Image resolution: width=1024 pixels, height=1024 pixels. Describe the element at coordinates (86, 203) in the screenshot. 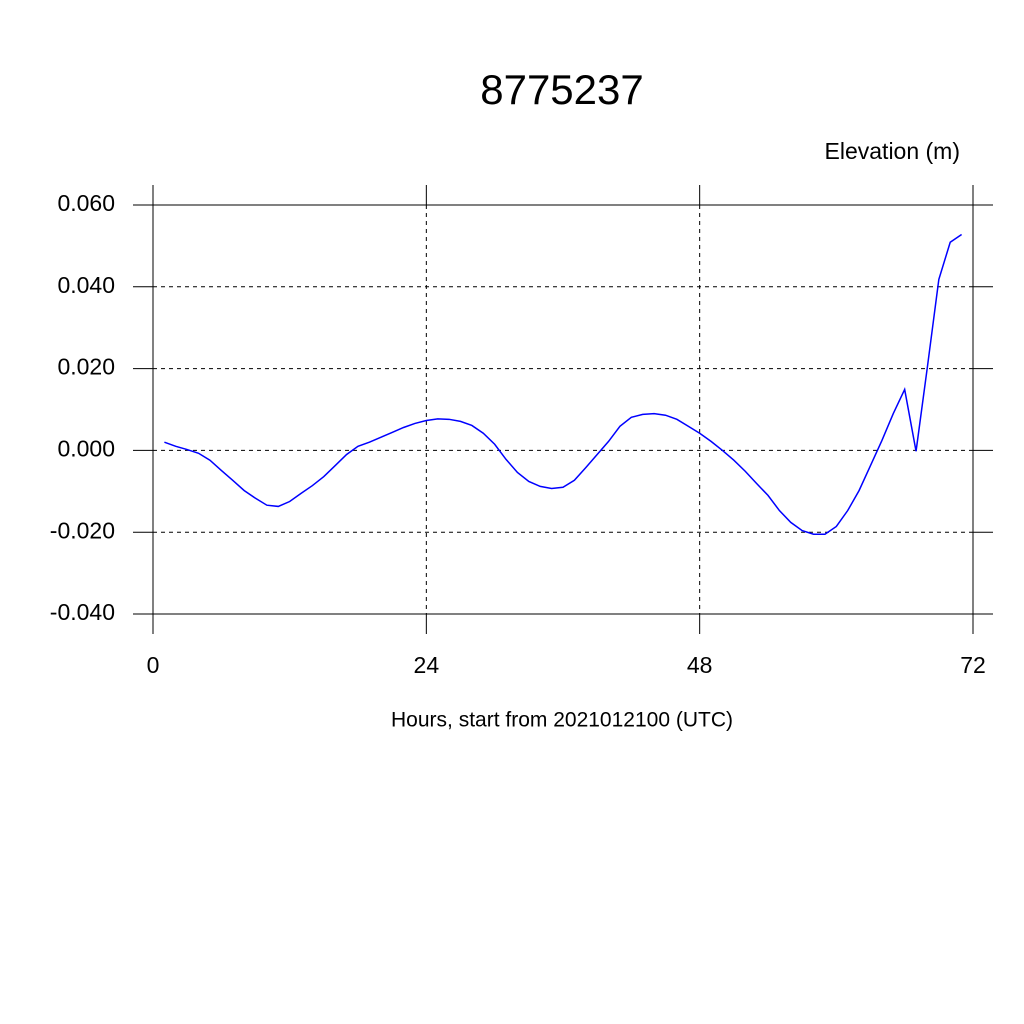

I see `y-tick-label: 0.060` at that location.